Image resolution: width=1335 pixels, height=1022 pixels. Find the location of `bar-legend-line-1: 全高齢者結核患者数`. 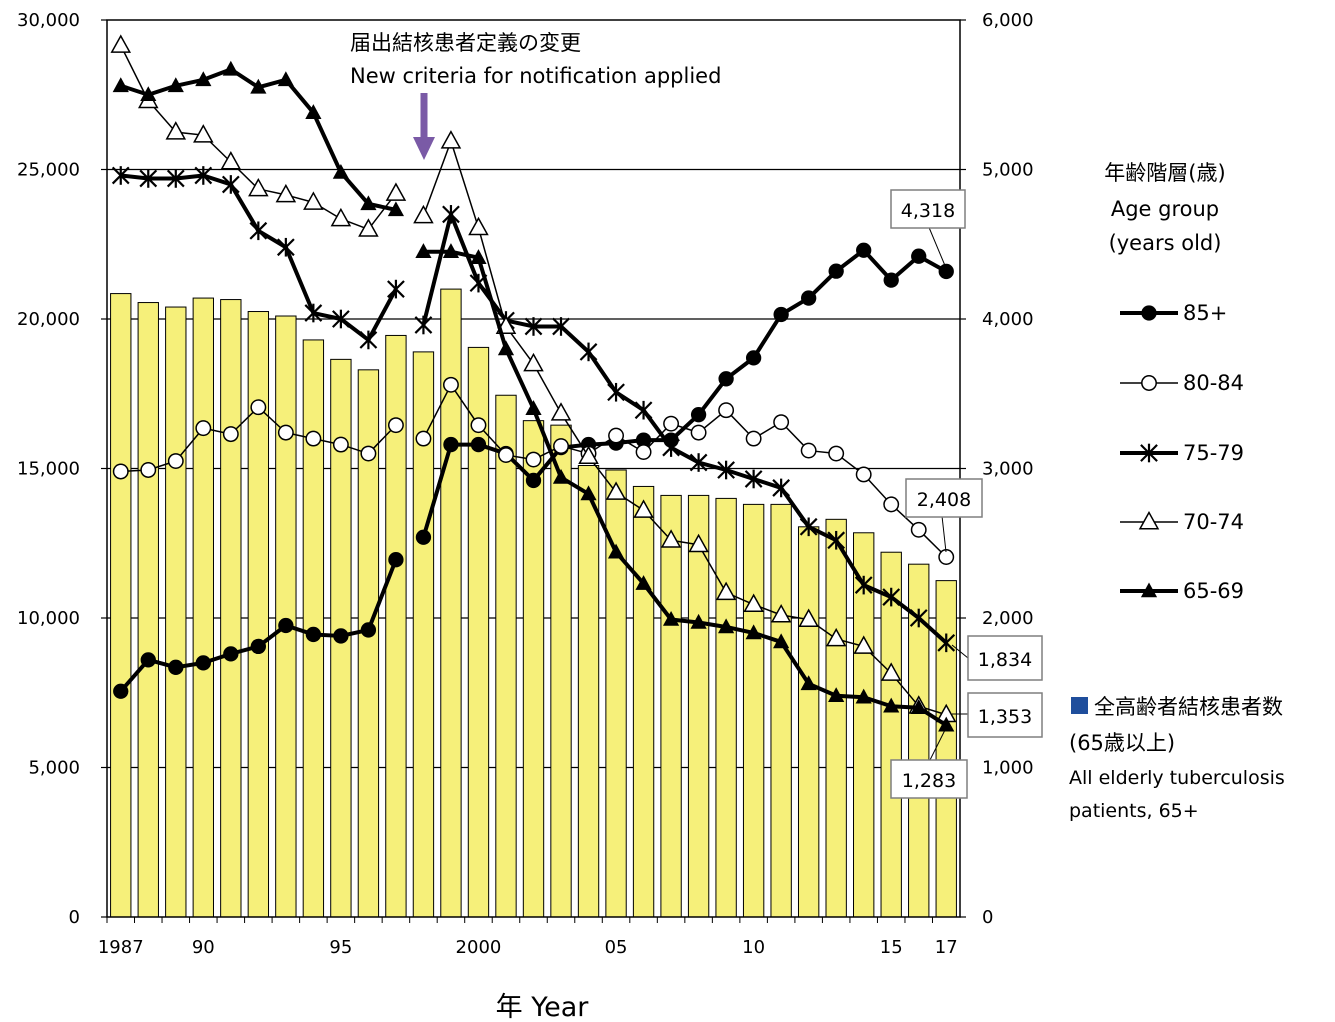

bar-legend-line-1: 全高齢者結核患者数 is located at coordinates (1188, 707).